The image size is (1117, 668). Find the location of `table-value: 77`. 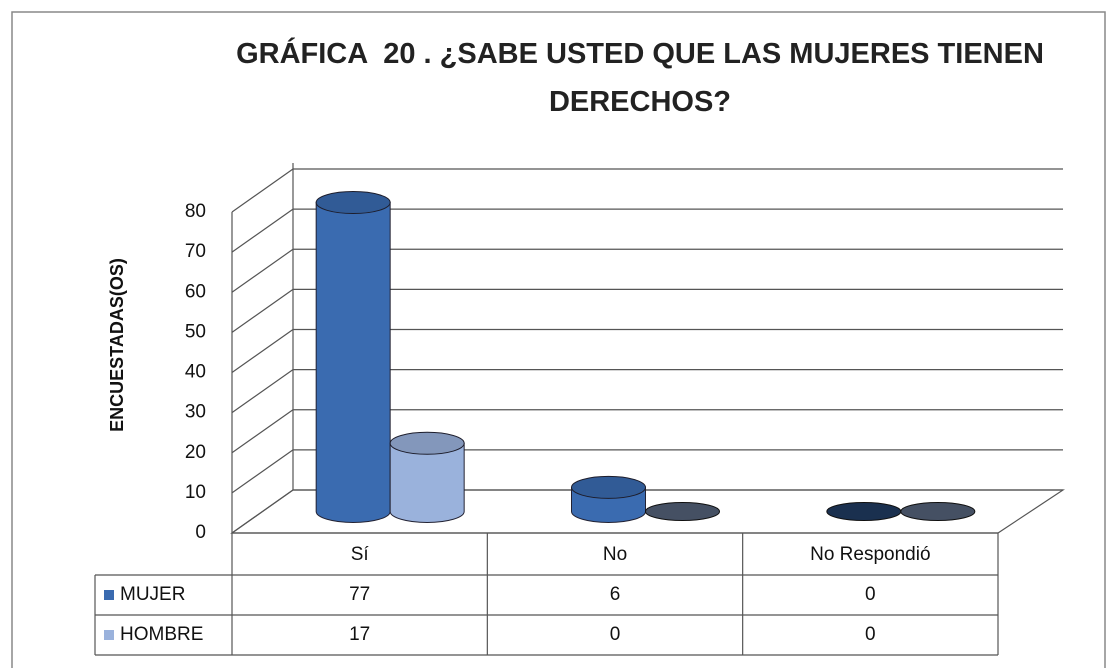

table-value: 77 is located at coordinates (359, 594).